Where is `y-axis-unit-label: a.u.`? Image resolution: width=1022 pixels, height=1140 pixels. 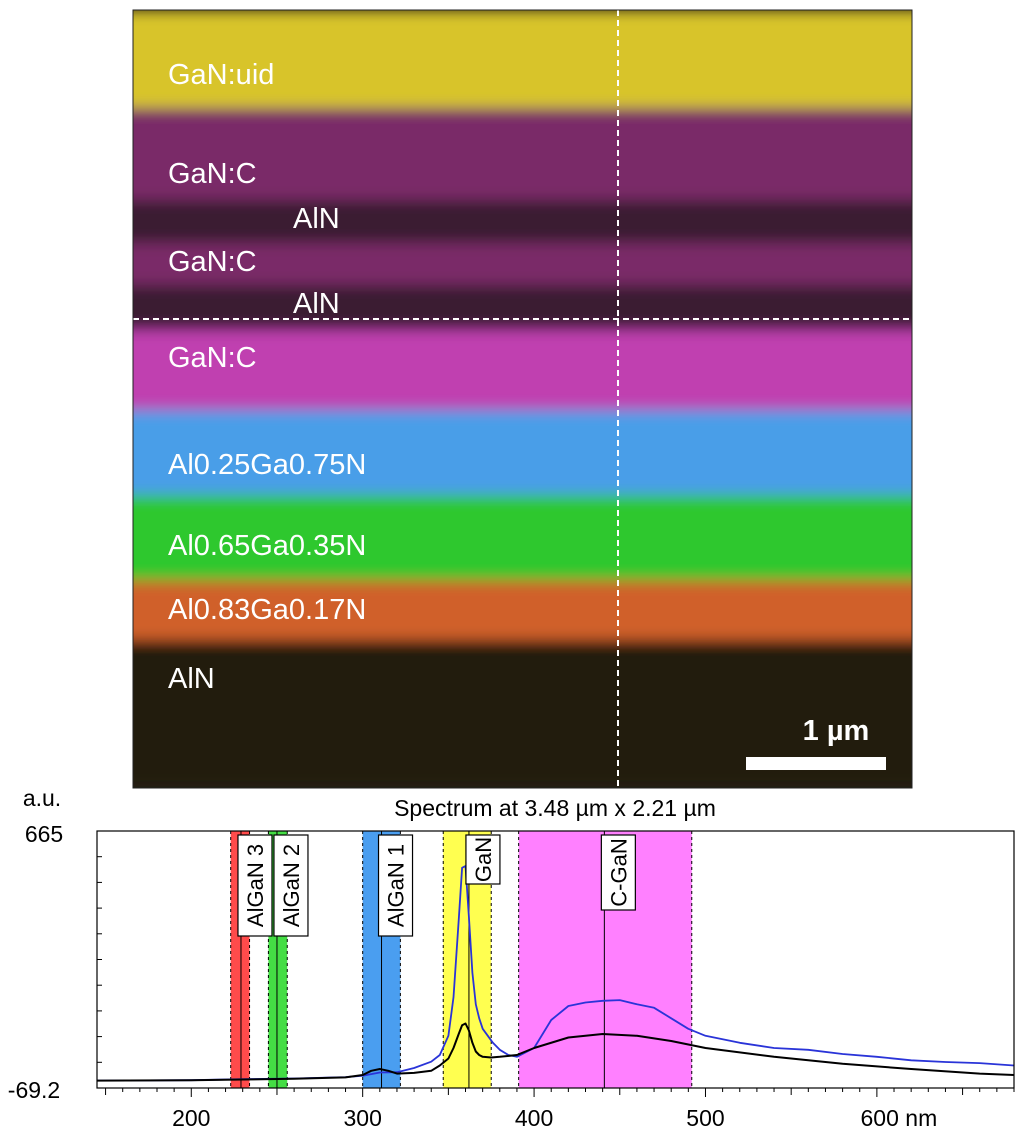
y-axis-unit-label: a.u. is located at coordinates (42, 798).